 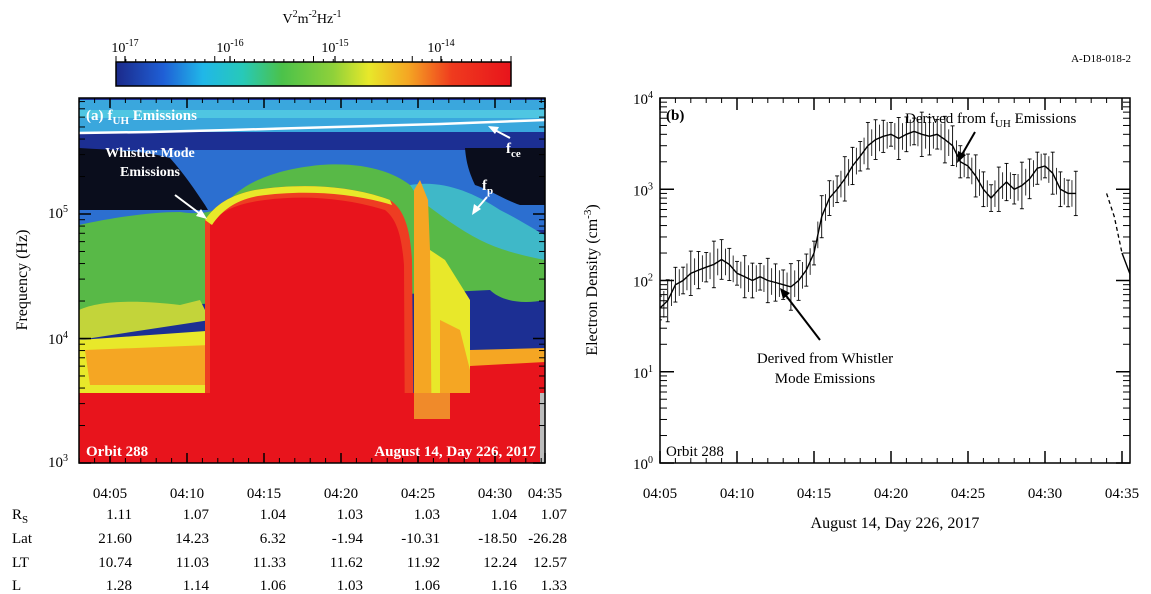 What do you see at coordinates (192, 563) in the screenshot?
I see `ephemeris-value: 11.03` at bounding box center [192, 563].